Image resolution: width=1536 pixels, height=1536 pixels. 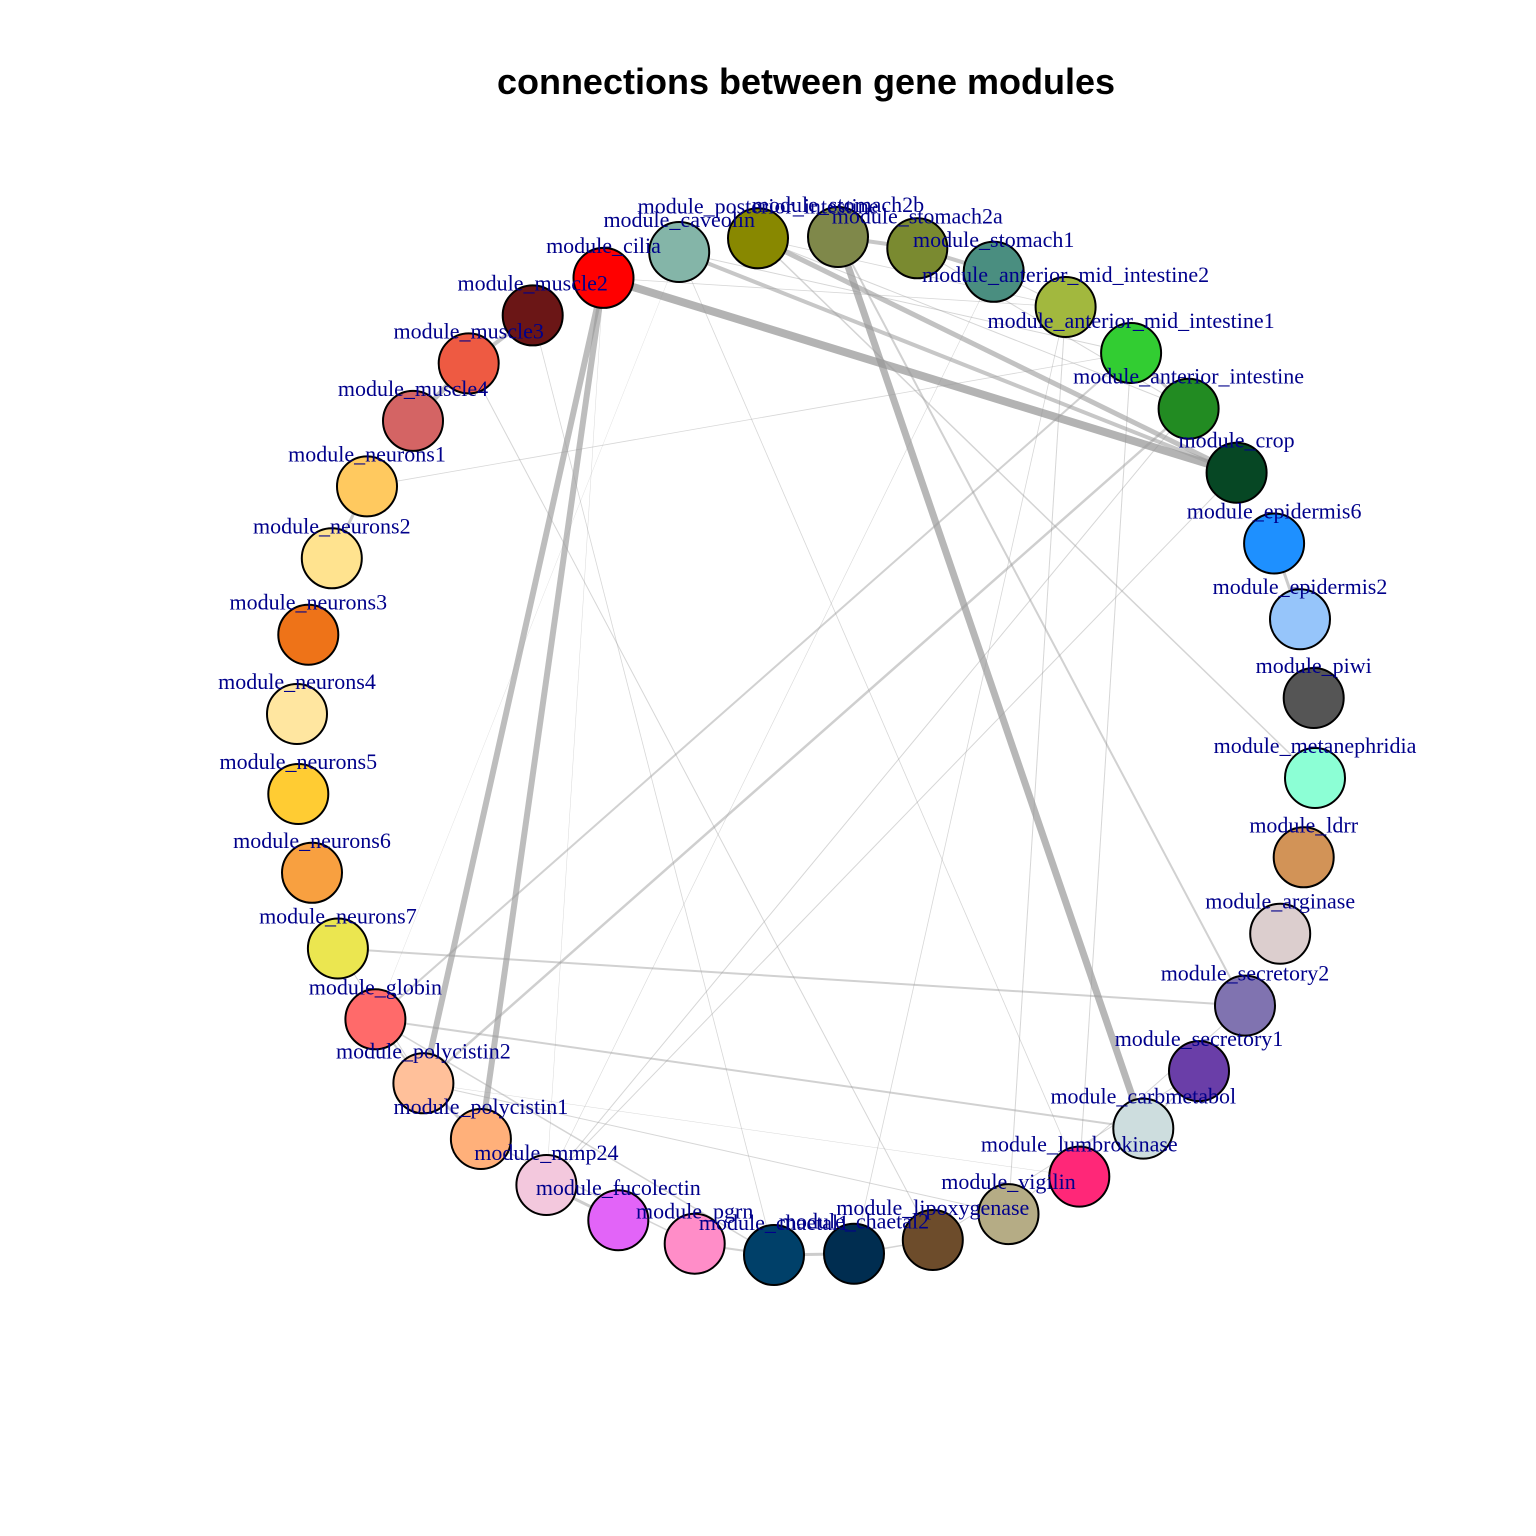 What do you see at coordinates (367, 453) in the screenshot?
I see `node-label-module_neurons1: module_neurons1` at bounding box center [367, 453].